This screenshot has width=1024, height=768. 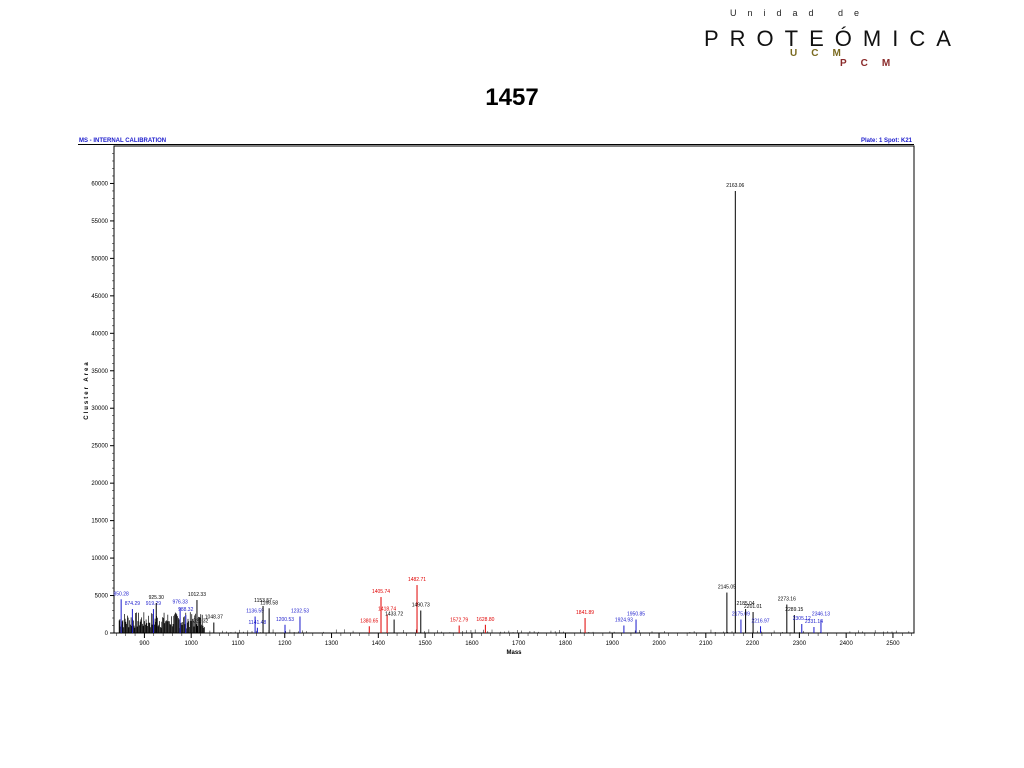 I want to click on peak-label: 2163.06, so click(x=735, y=186).